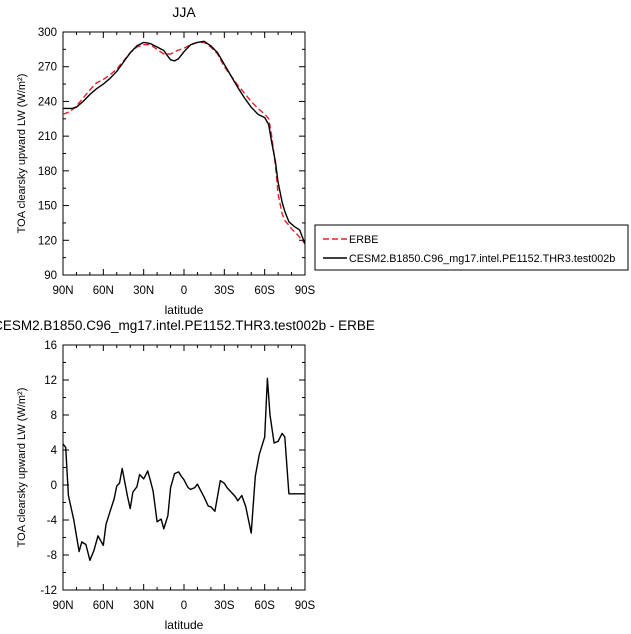 This screenshot has width=631, height=634. Describe the element at coordinates (50, 276) in the screenshot. I see `y-tick-label: 90` at that location.